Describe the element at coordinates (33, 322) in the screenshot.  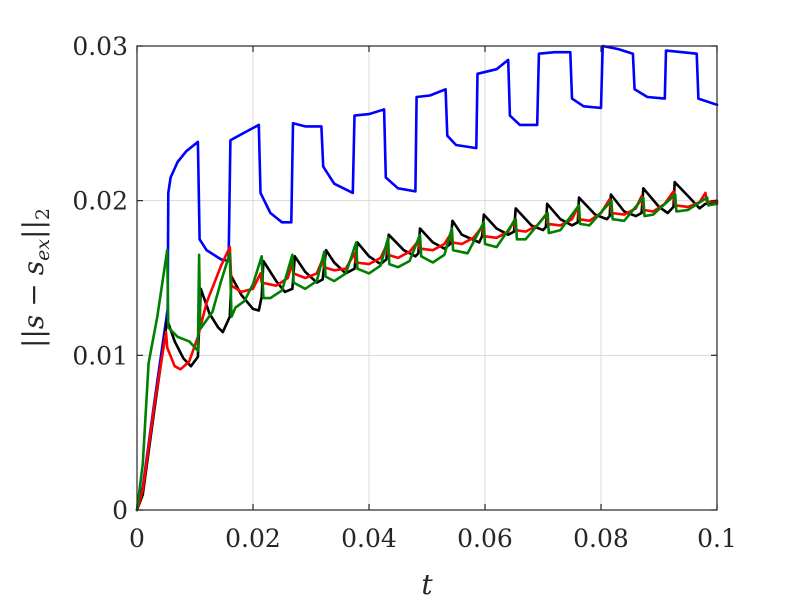
I see `ylabel-s: s` at that location.